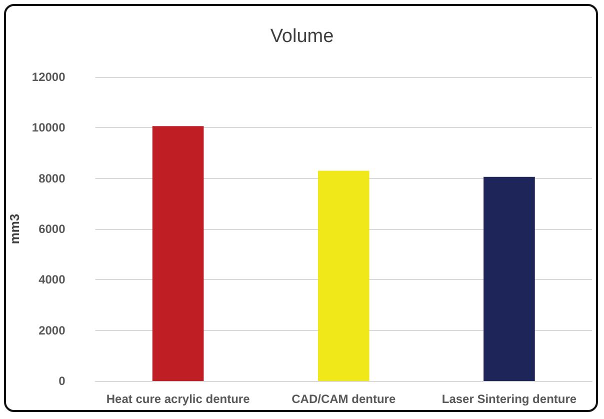 This screenshot has height=419, width=604. I want to click on y-tick-label: 8000, so click(52, 178).